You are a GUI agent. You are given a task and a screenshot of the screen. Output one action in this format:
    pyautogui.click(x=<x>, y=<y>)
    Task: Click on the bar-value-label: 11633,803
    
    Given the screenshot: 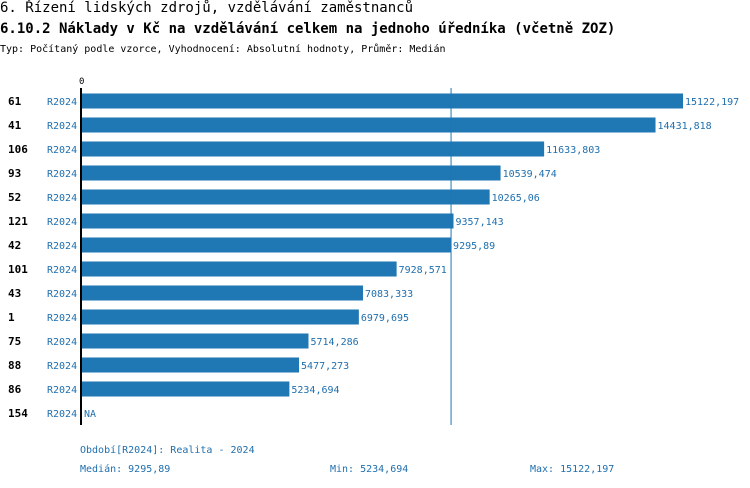 What is the action you would take?
    pyautogui.click(x=573, y=150)
    